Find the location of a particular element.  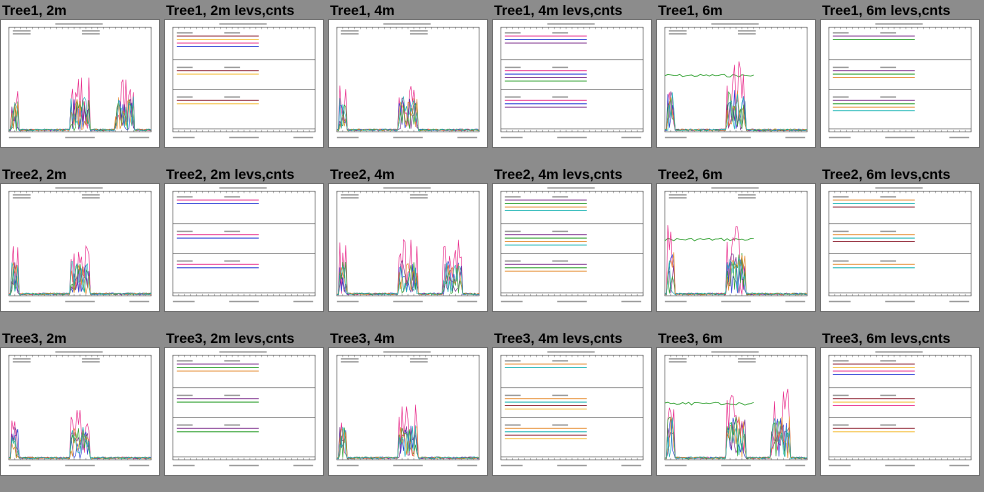

cell-title: Tree2, 2m is located at coordinates (34, 174).